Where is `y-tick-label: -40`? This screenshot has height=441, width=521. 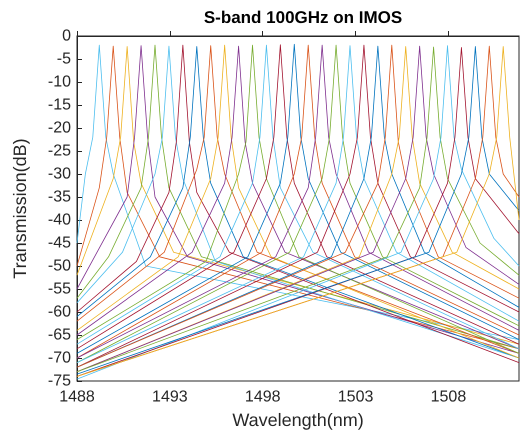 y-tick-label: -40 is located at coordinates (60, 220).